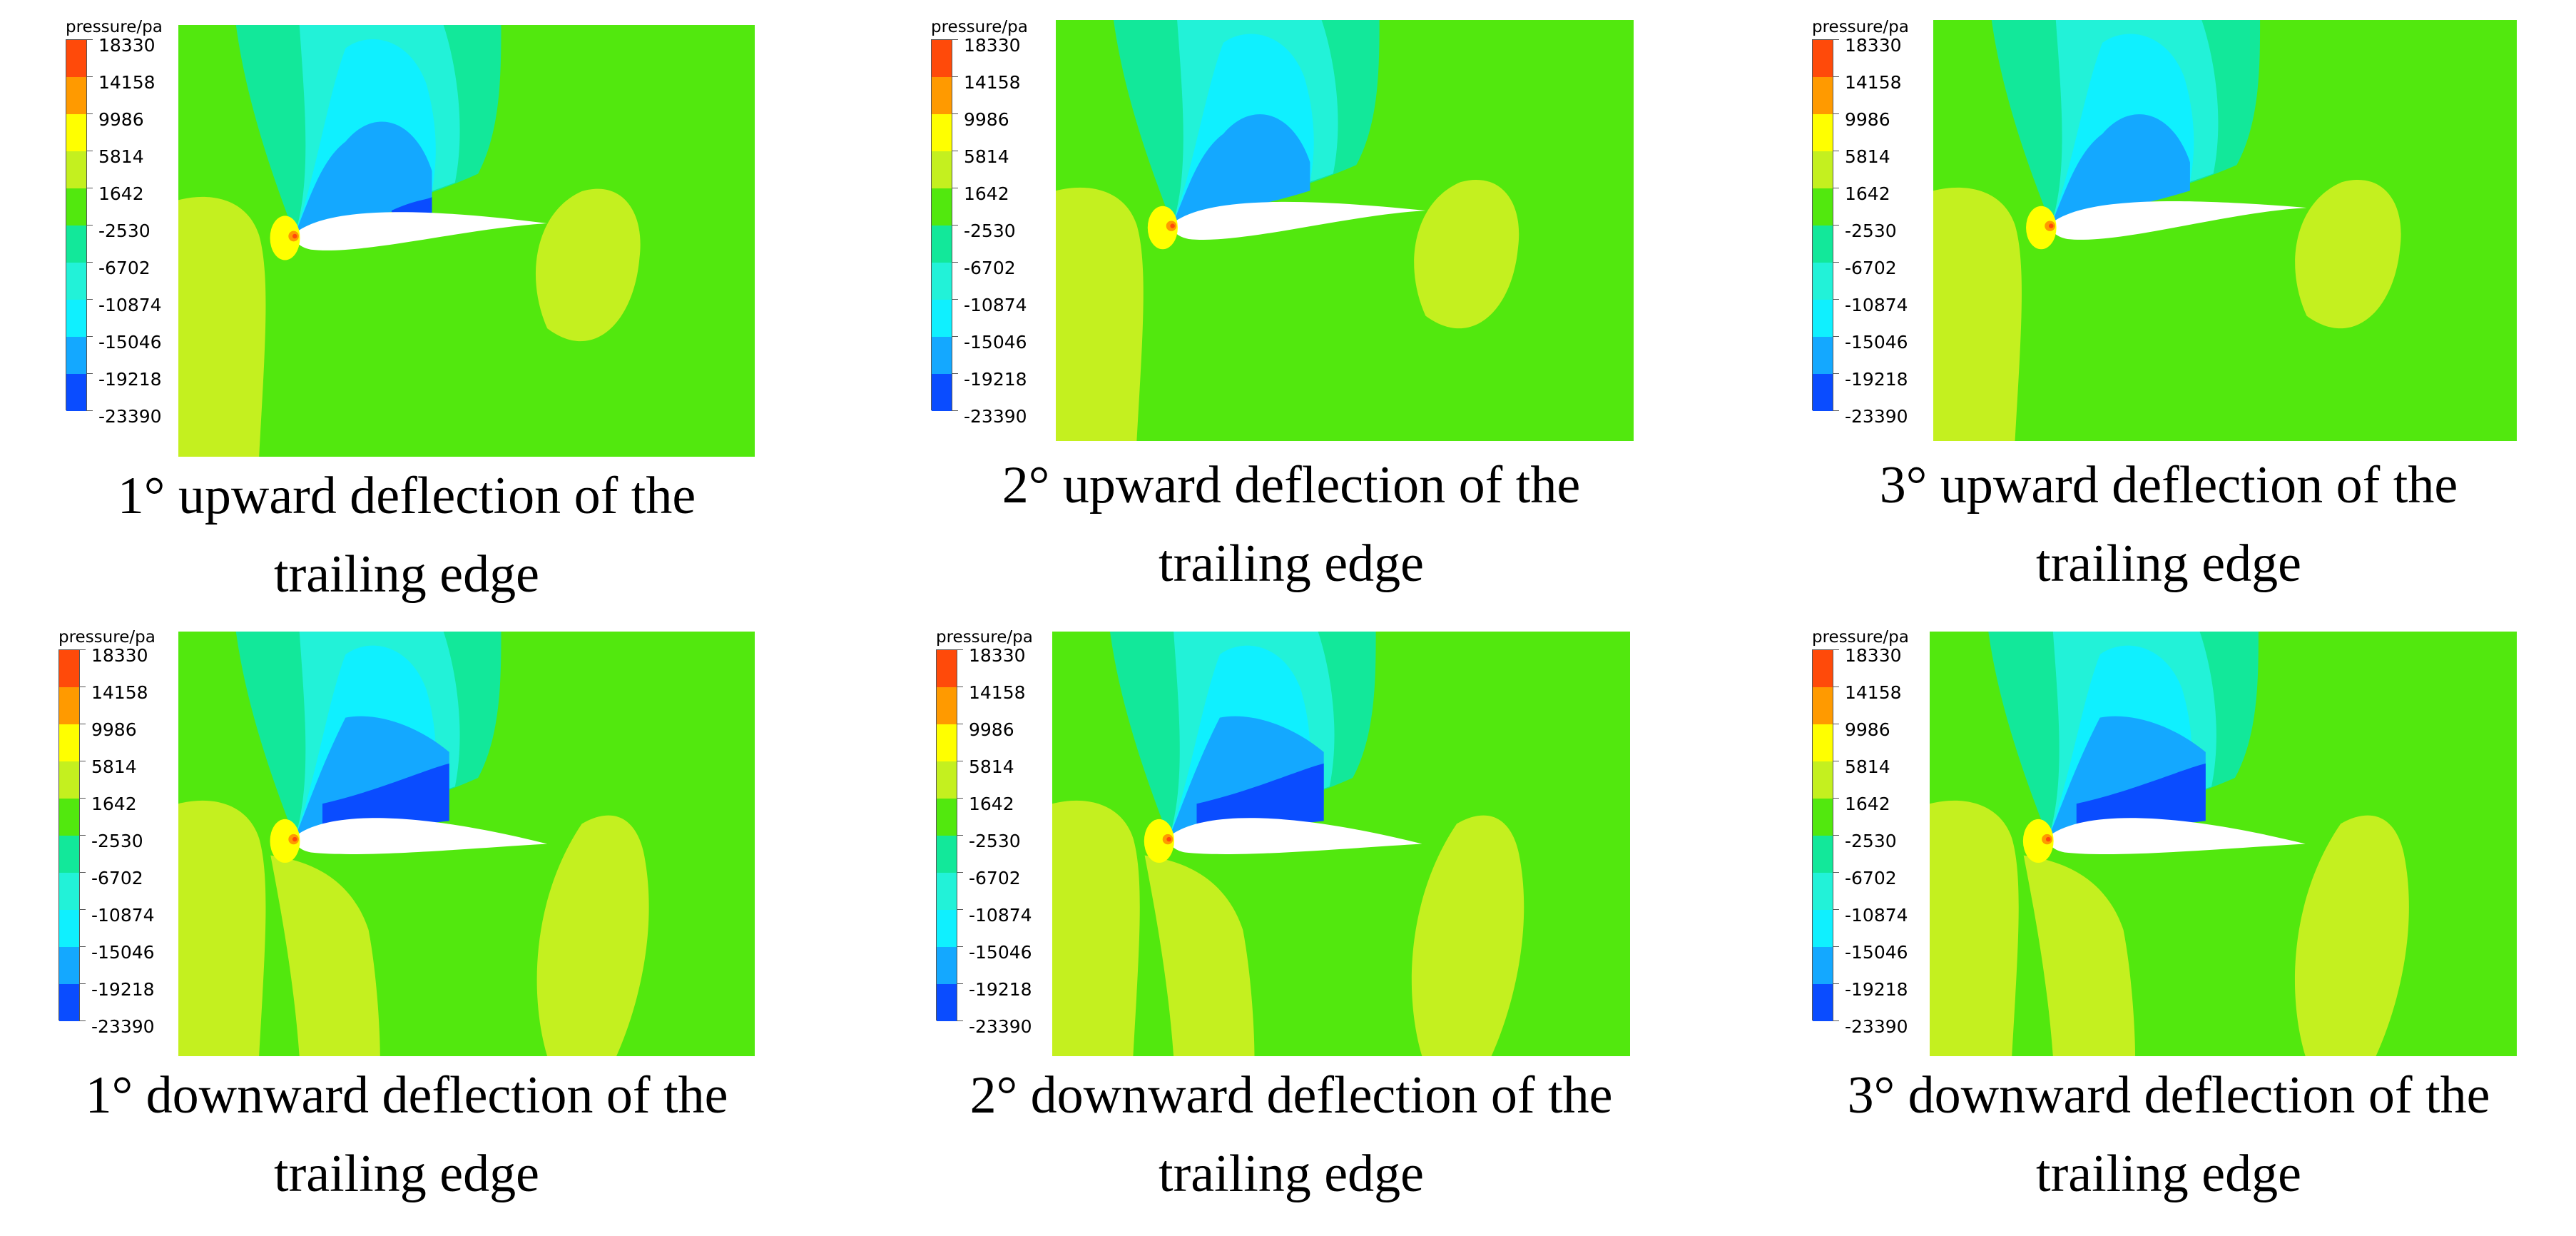 This screenshot has width=2576, height=1236. I want to click on suction-region-peak, so click(2141, 795).